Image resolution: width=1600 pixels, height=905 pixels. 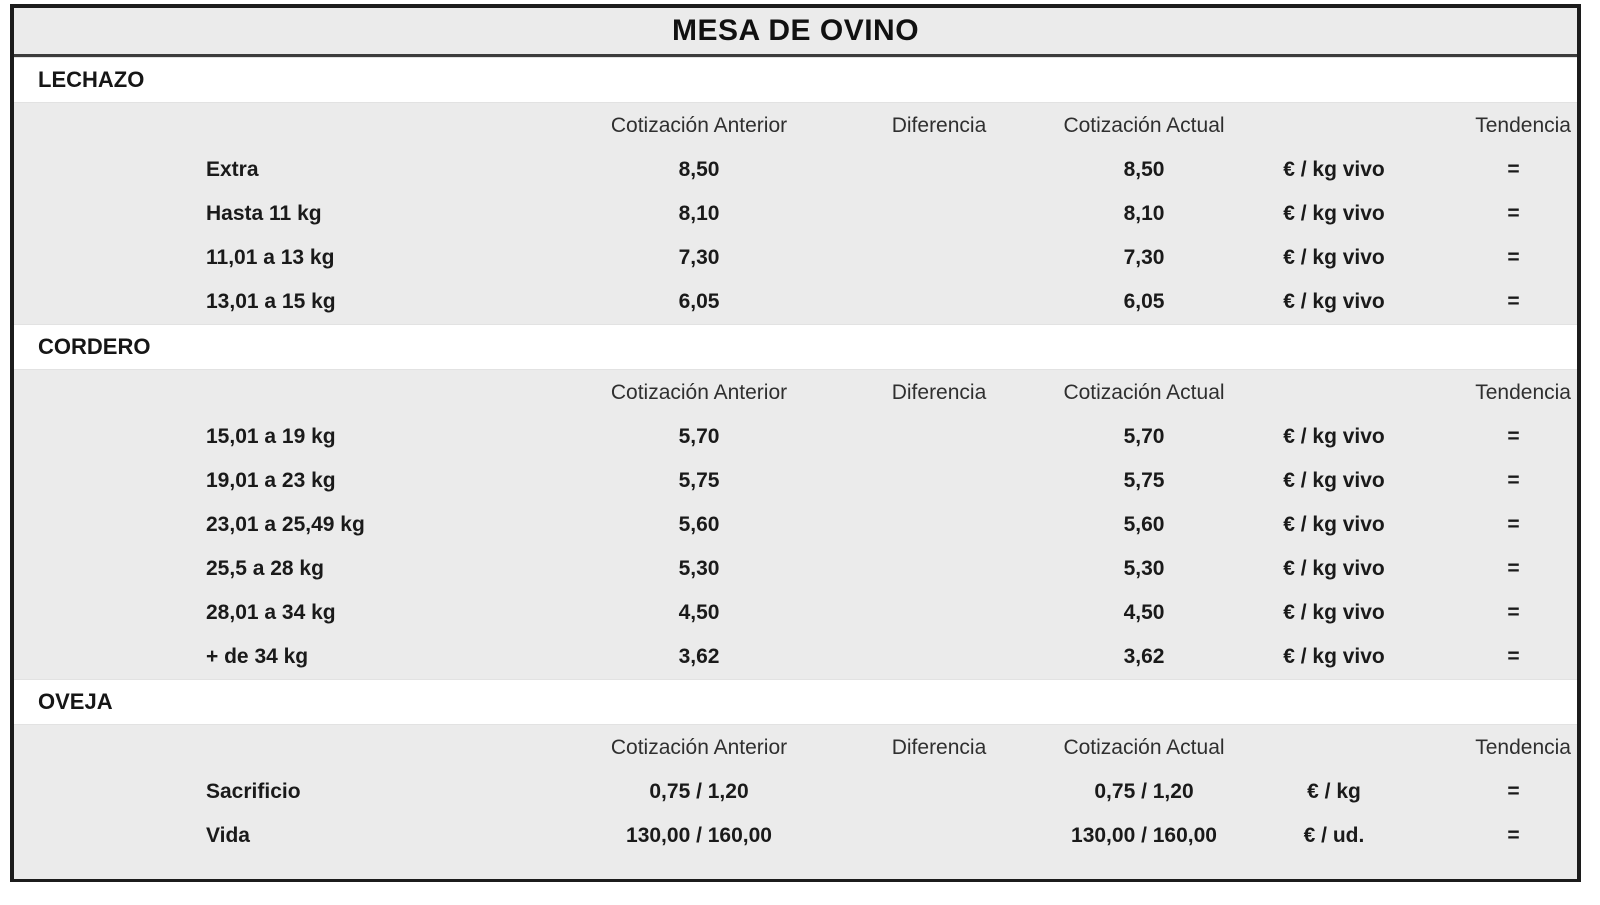 I want to click on cotizacion-anterior-value: 4,50, so click(x=699, y=612).